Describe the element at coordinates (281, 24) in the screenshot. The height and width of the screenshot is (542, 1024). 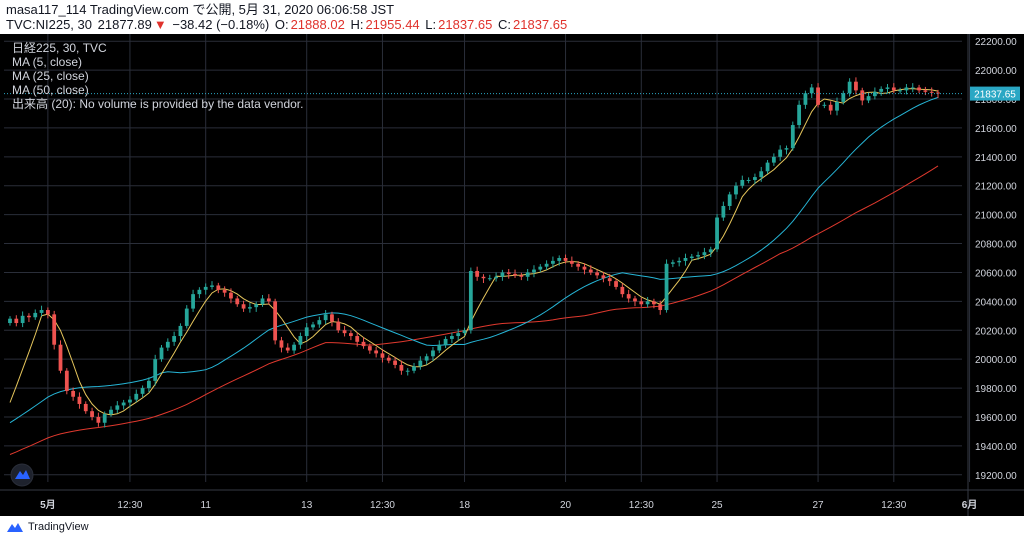
I see `open-label: O:` at that location.